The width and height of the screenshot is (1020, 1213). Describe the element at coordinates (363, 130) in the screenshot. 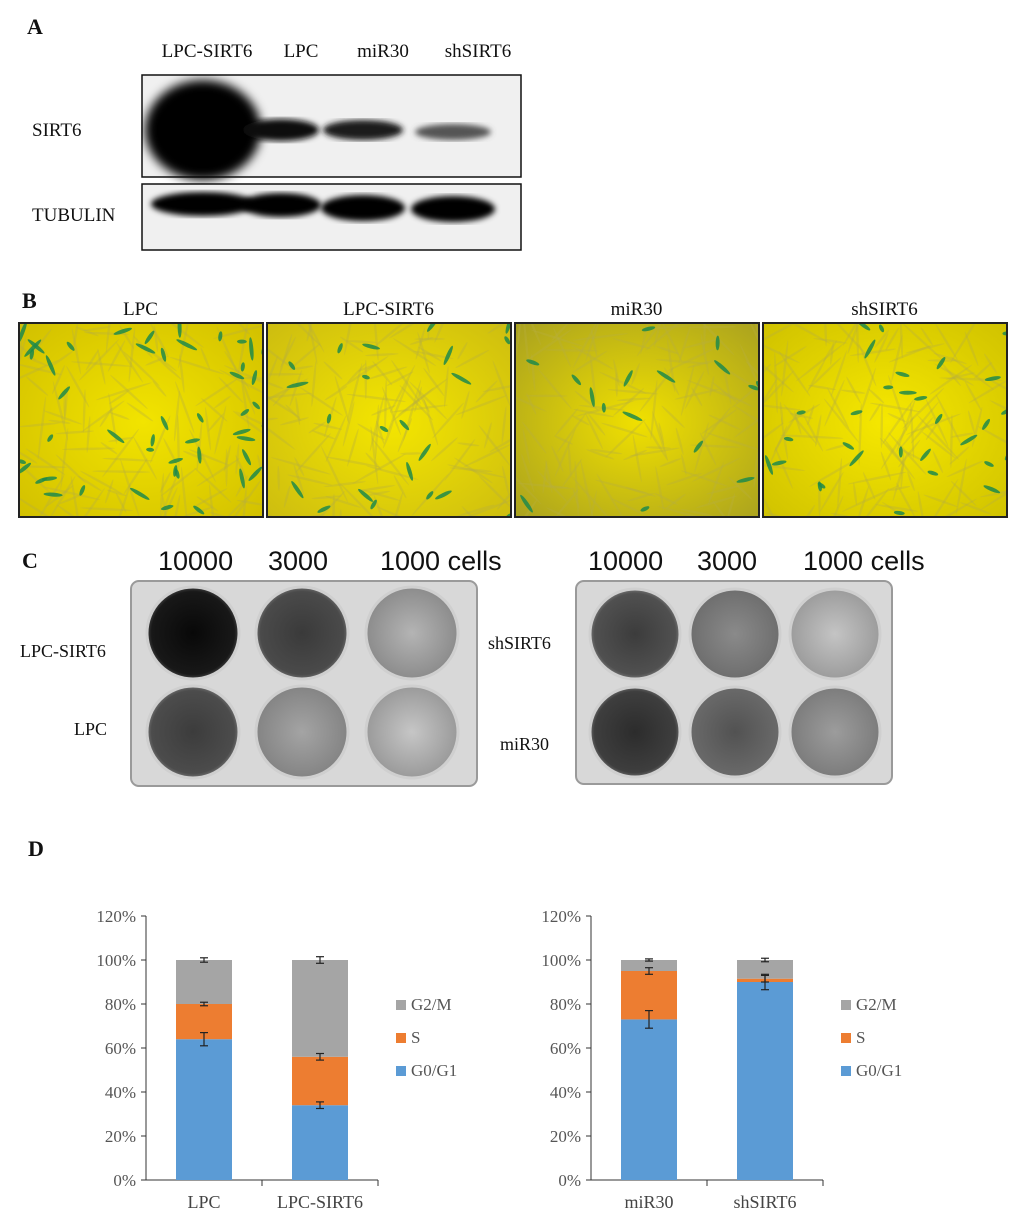

I see `sirt6-band-lane3` at that location.